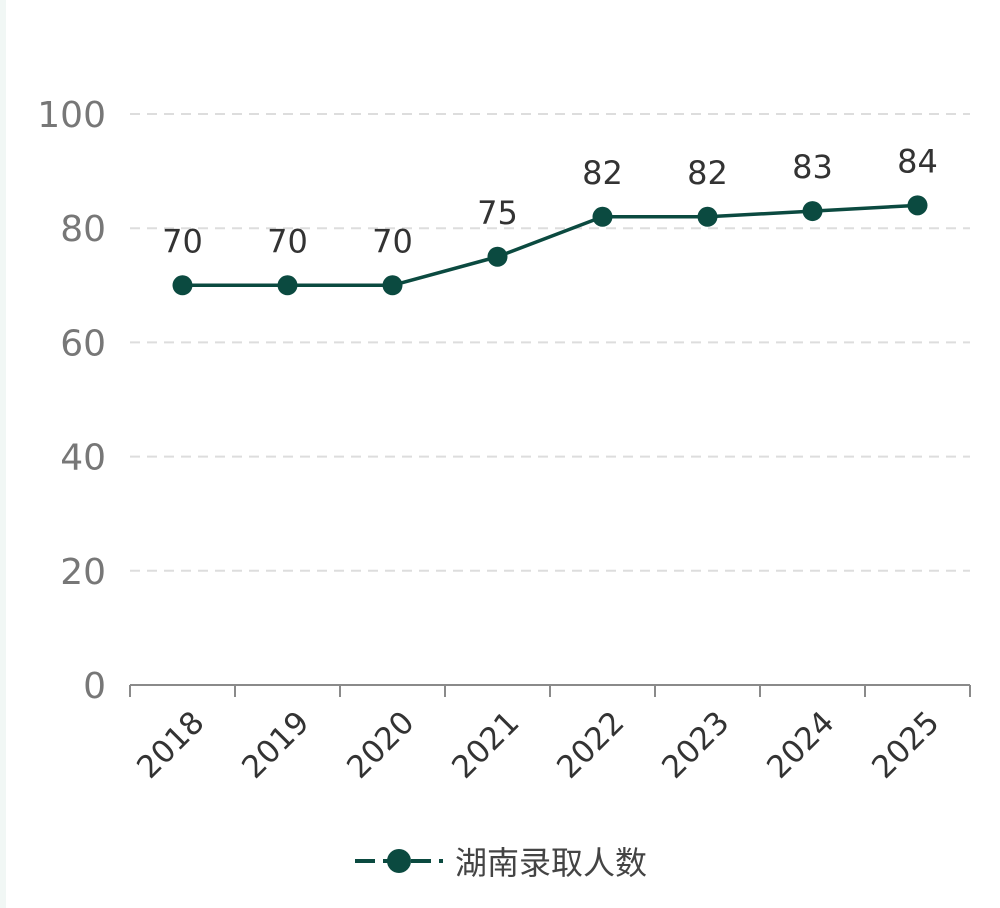 The width and height of the screenshot is (1000, 908). What do you see at coordinates (800, 745) in the screenshot?
I see `x-tick-label-2024: 2024` at bounding box center [800, 745].